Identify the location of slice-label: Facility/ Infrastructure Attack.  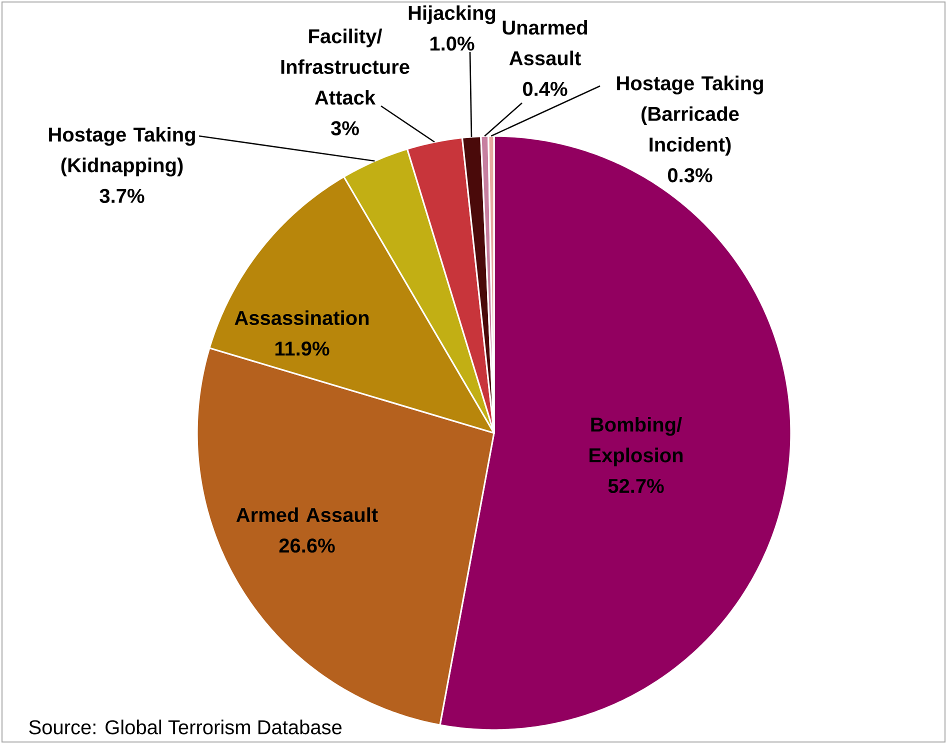
(345, 66).